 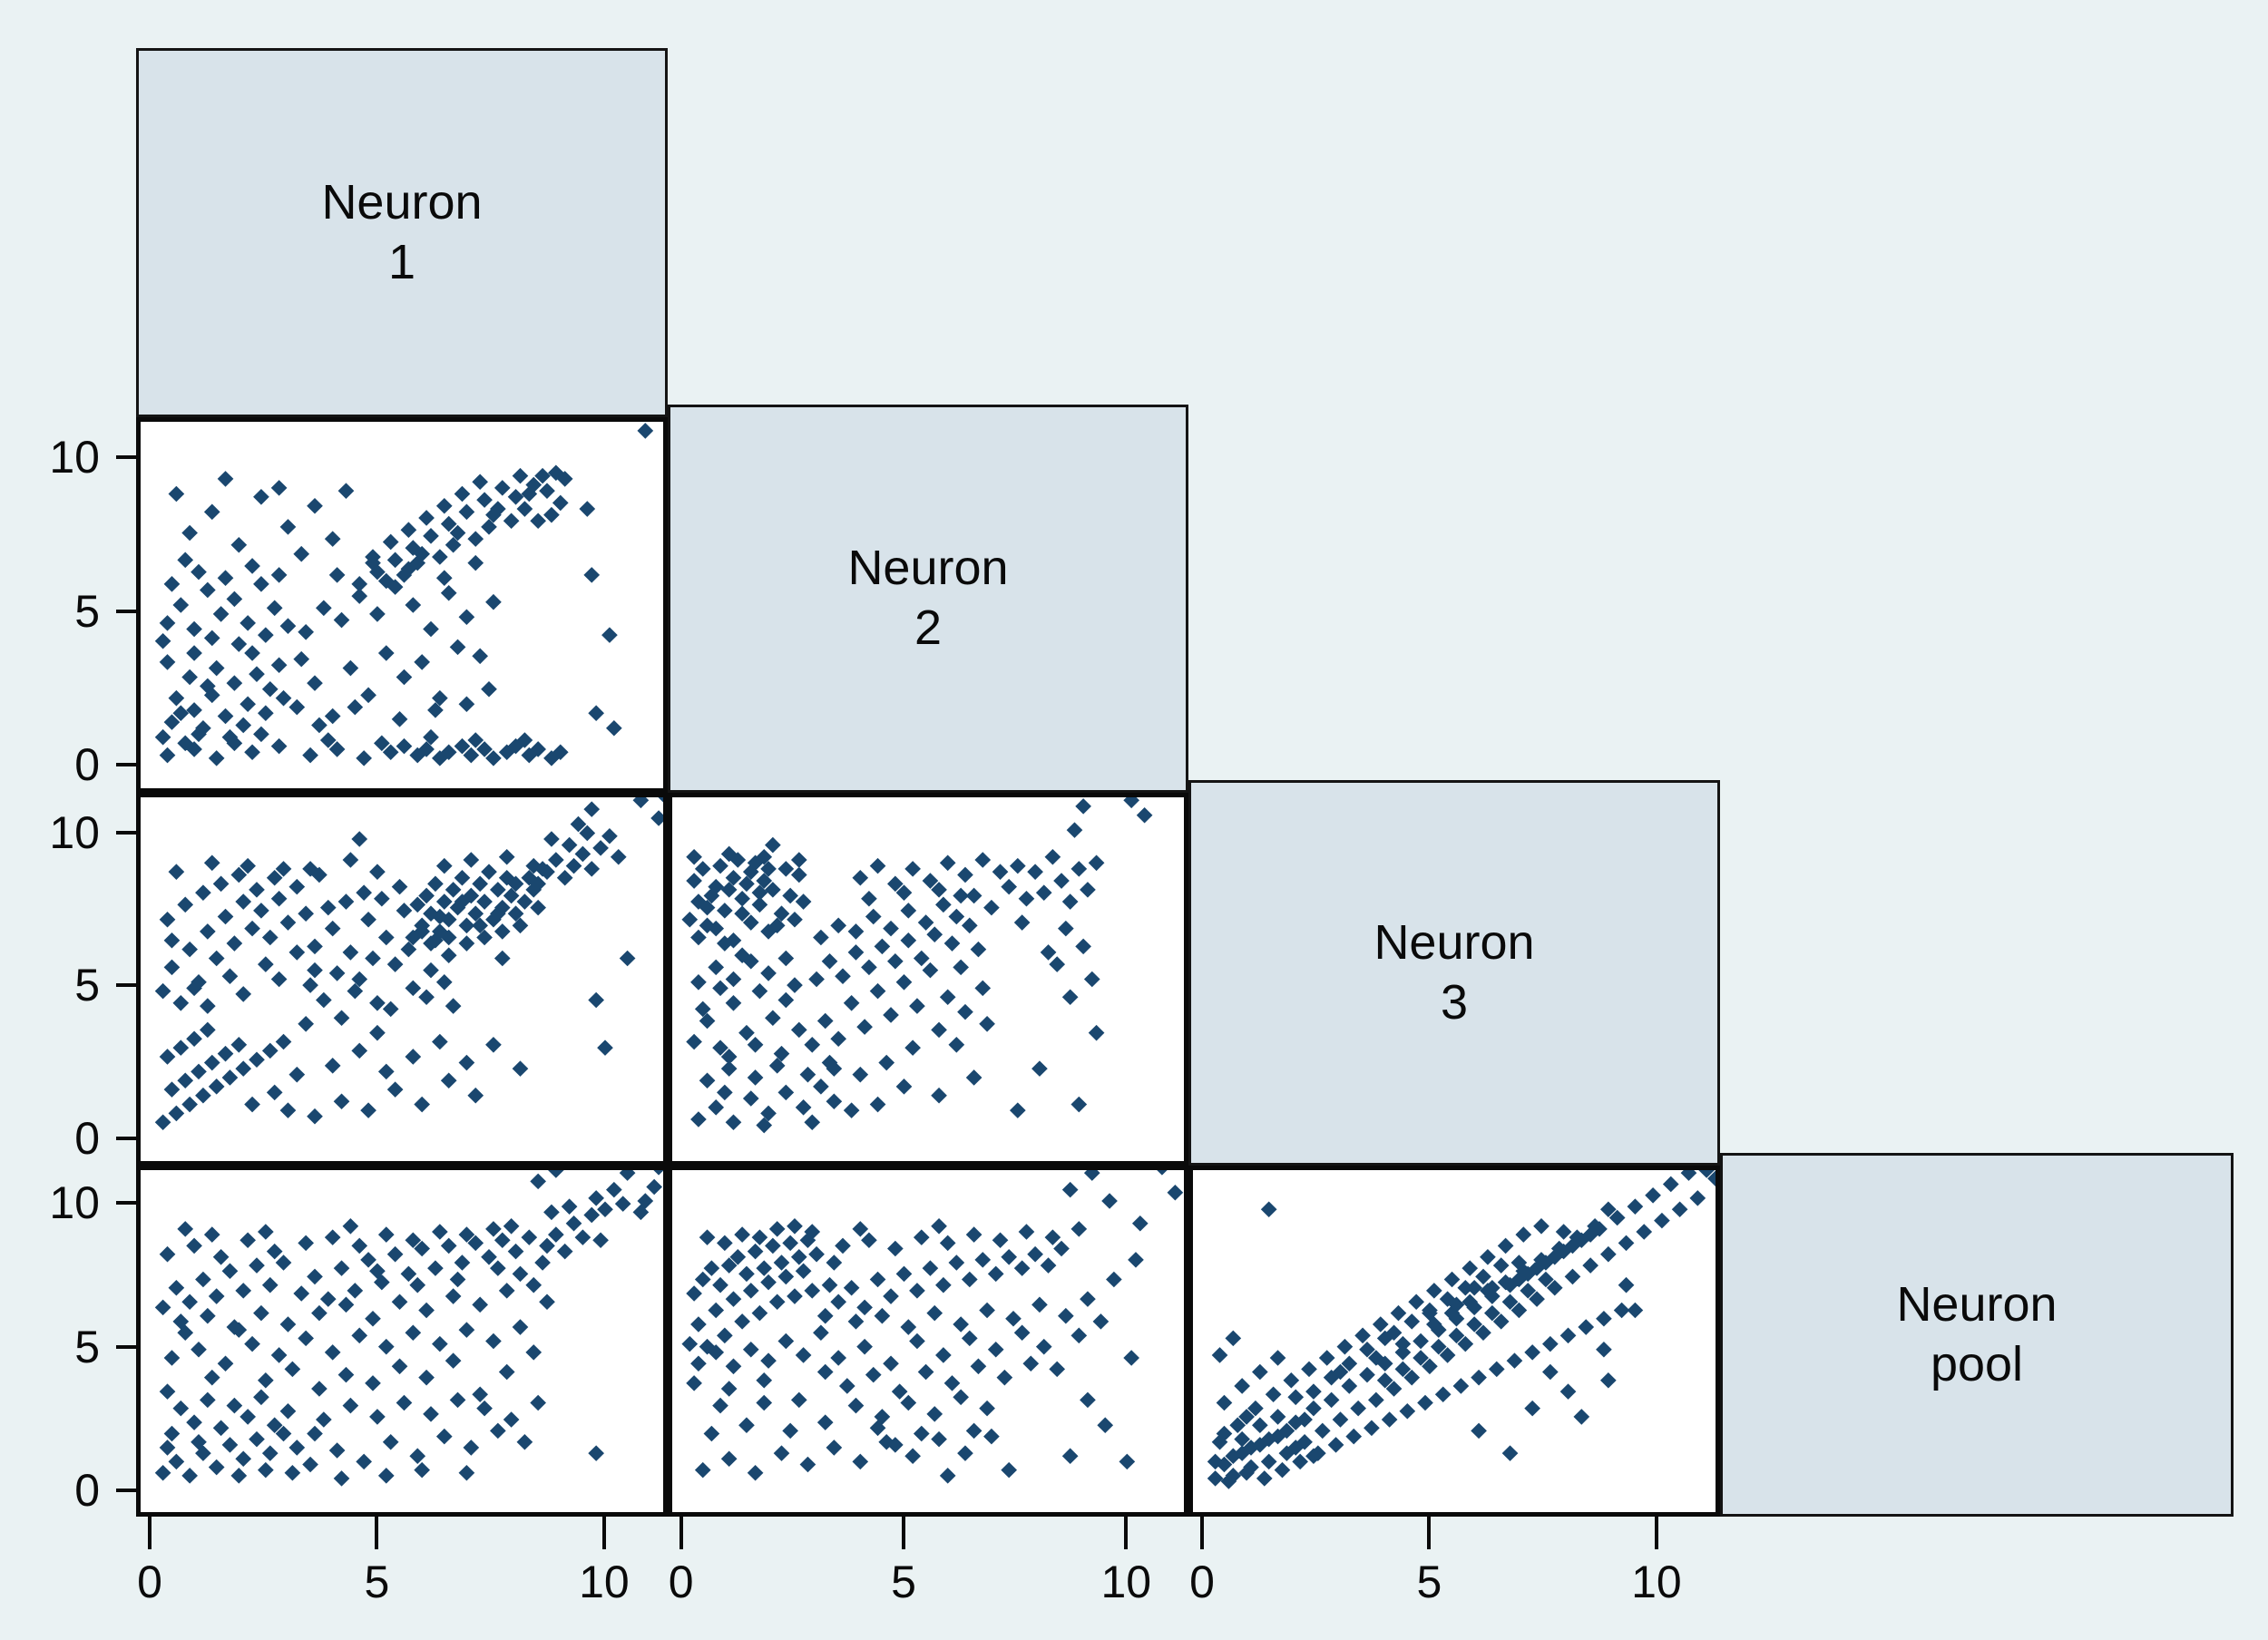 I want to click on diagonal-cell-neuron-pool: Neuron pool, so click(x=1977, y=1335).